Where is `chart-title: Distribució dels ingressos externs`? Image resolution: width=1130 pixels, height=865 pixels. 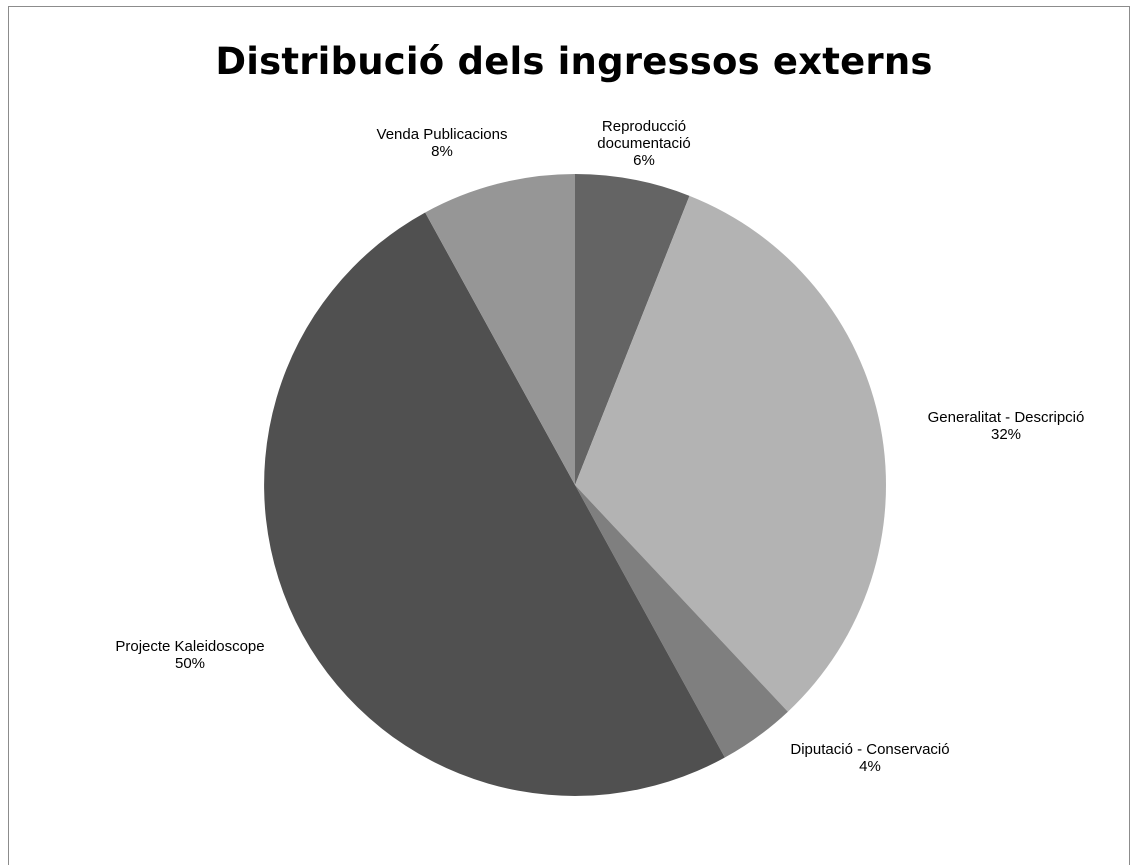 chart-title: Distribució dels ingressos externs is located at coordinates (574, 61).